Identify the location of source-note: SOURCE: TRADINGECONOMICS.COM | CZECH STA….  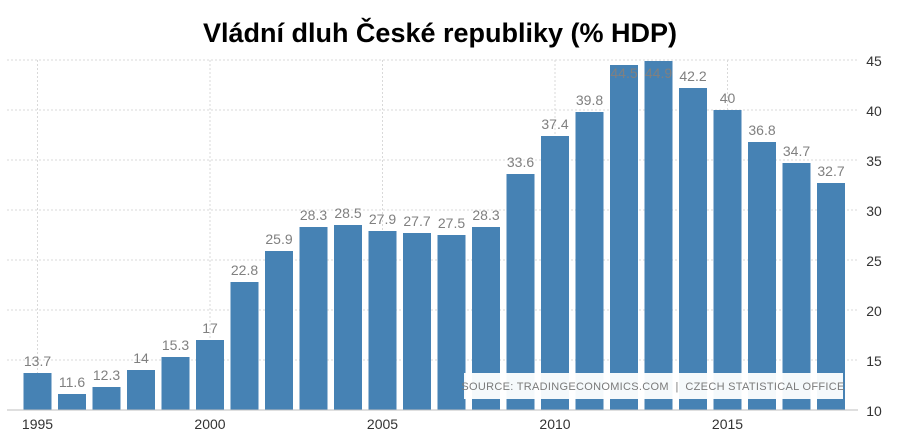
(652, 387).